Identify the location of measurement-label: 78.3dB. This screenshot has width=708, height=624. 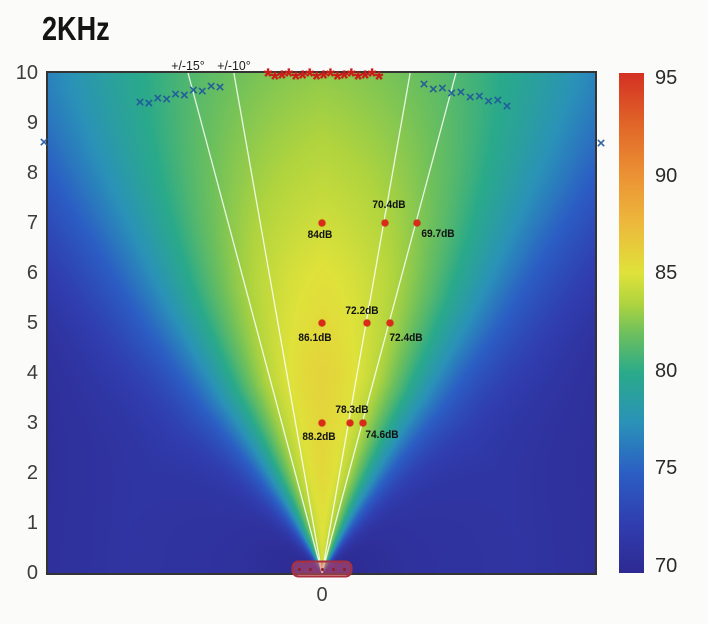
(352, 410).